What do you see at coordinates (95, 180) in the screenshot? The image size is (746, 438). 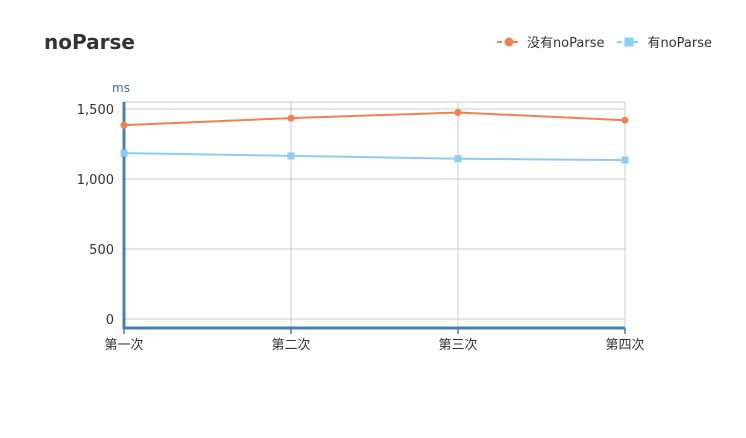 I see `y-tick-label: 1,000` at bounding box center [95, 180].